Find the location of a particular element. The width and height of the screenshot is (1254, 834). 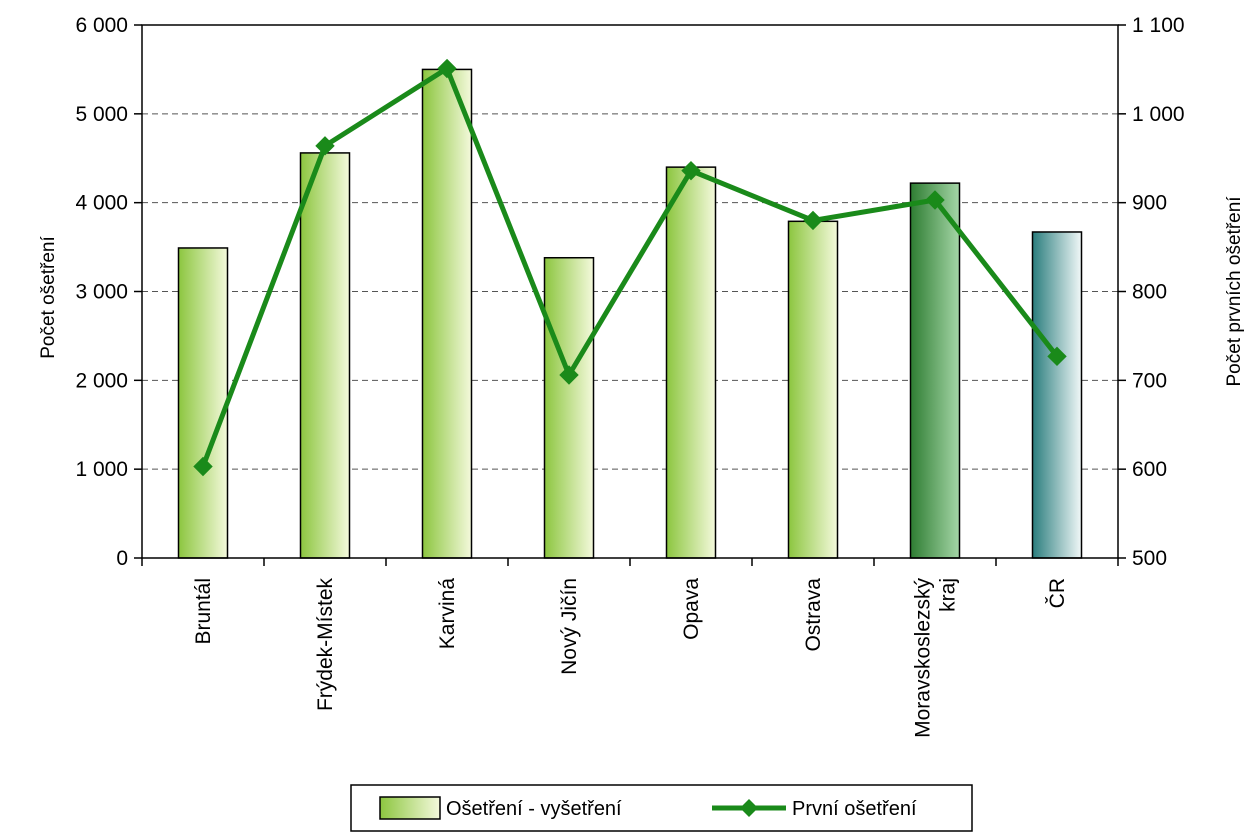

legend-line-marker is located at coordinates (749, 808).